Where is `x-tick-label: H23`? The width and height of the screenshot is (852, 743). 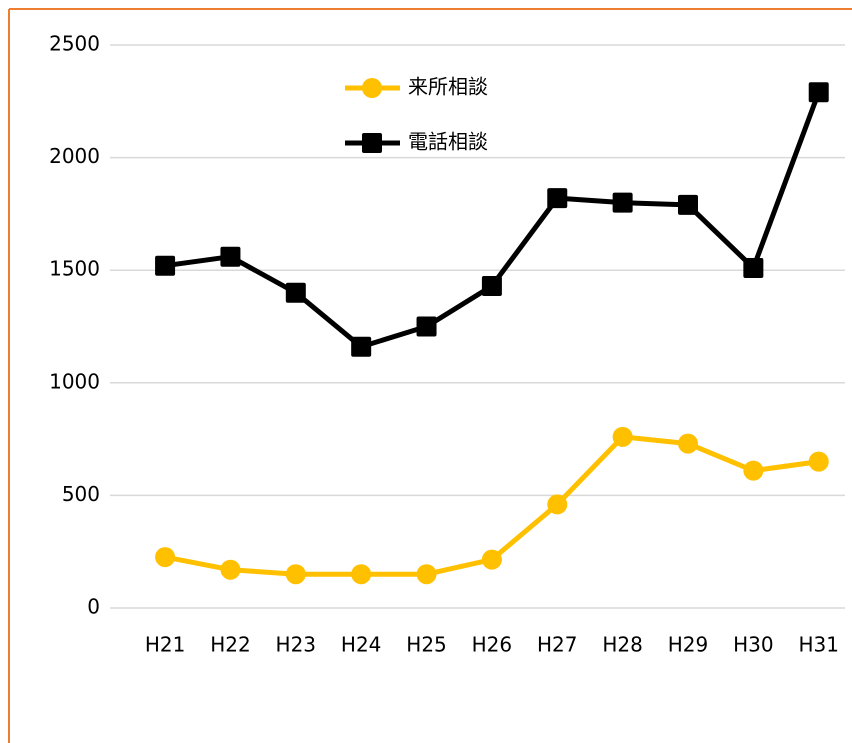
x-tick-label: H23 is located at coordinates (296, 645).